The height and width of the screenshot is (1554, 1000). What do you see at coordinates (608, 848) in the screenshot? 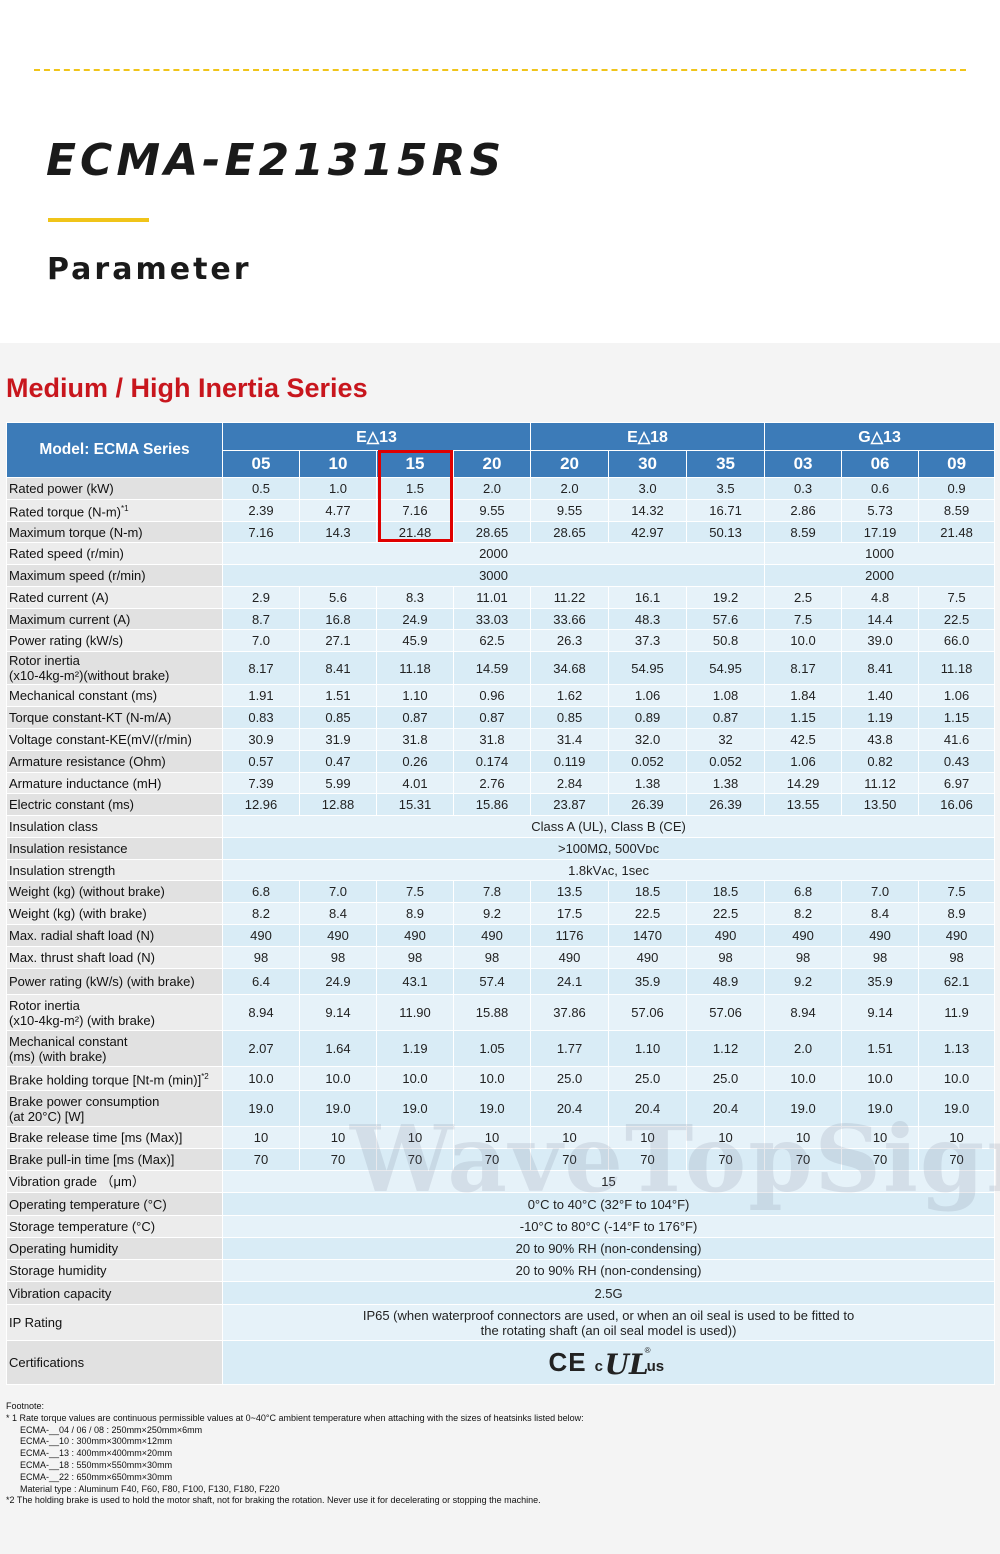
I see `merged-value-cell: >100MΩ, 500Vᴅᴄ` at bounding box center [608, 848].